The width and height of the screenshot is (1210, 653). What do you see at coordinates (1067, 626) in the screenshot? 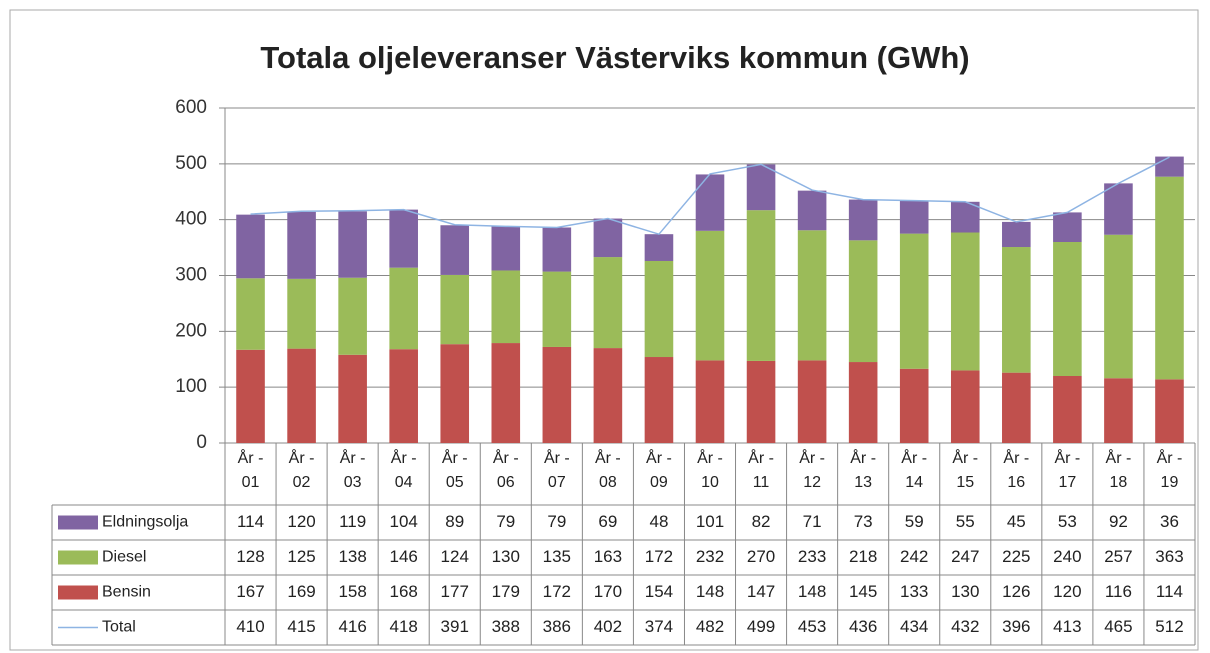
I see `table-value: 413` at bounding box center [1067, 626].